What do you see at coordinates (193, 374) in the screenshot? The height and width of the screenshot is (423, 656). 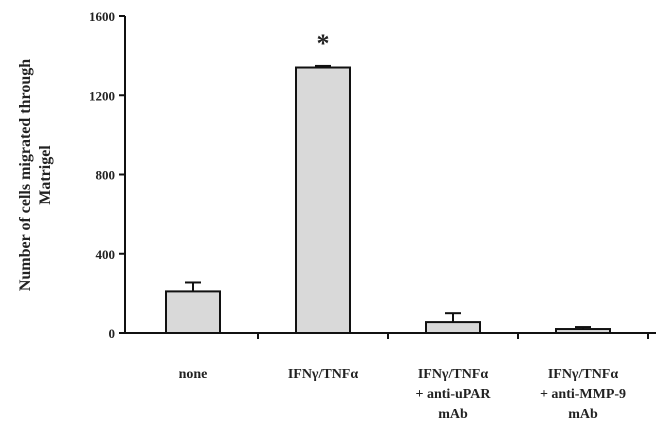 I see `x-category-label: none` at bounding box center [193, 374].